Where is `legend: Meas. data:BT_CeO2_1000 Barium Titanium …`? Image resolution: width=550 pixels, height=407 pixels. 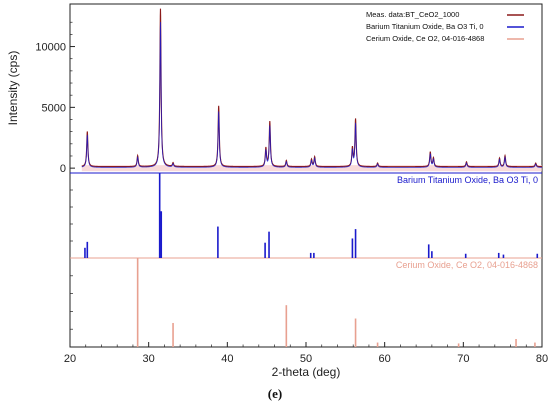
legend: Meas. data:BT_CeO2_1000 Barium Titanium … is located at coordinates (445, 26).